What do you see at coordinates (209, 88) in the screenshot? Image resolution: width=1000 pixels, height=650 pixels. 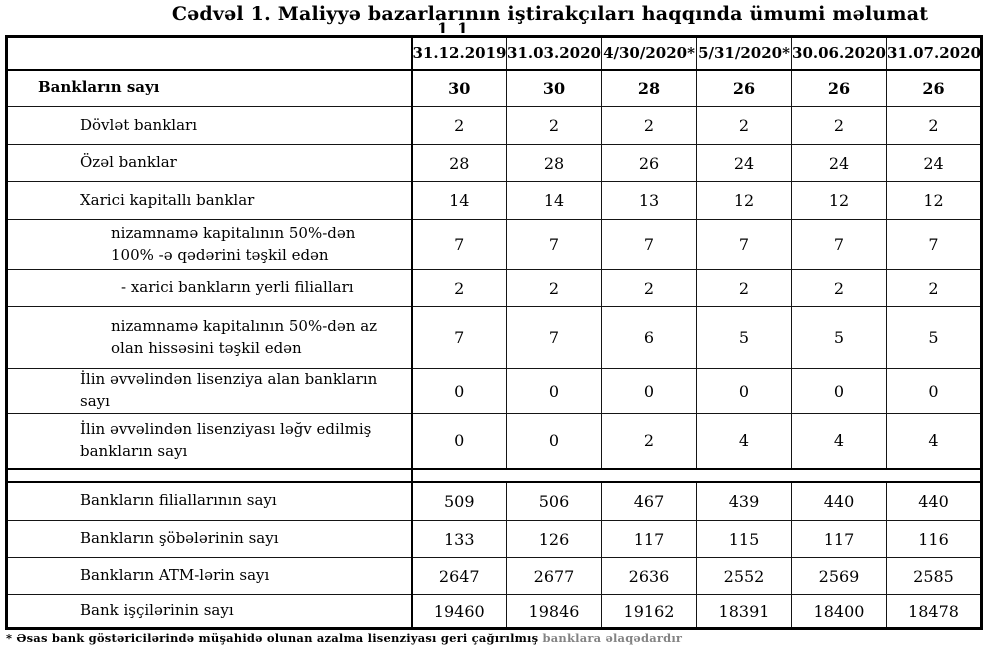 I see `row-label: Bankların sayı` at bounding box center [209, 88].